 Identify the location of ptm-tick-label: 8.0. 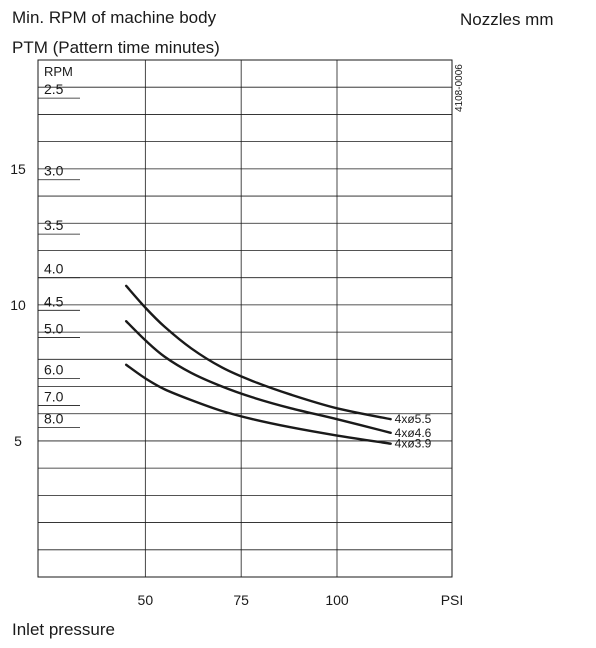
(54, 418).